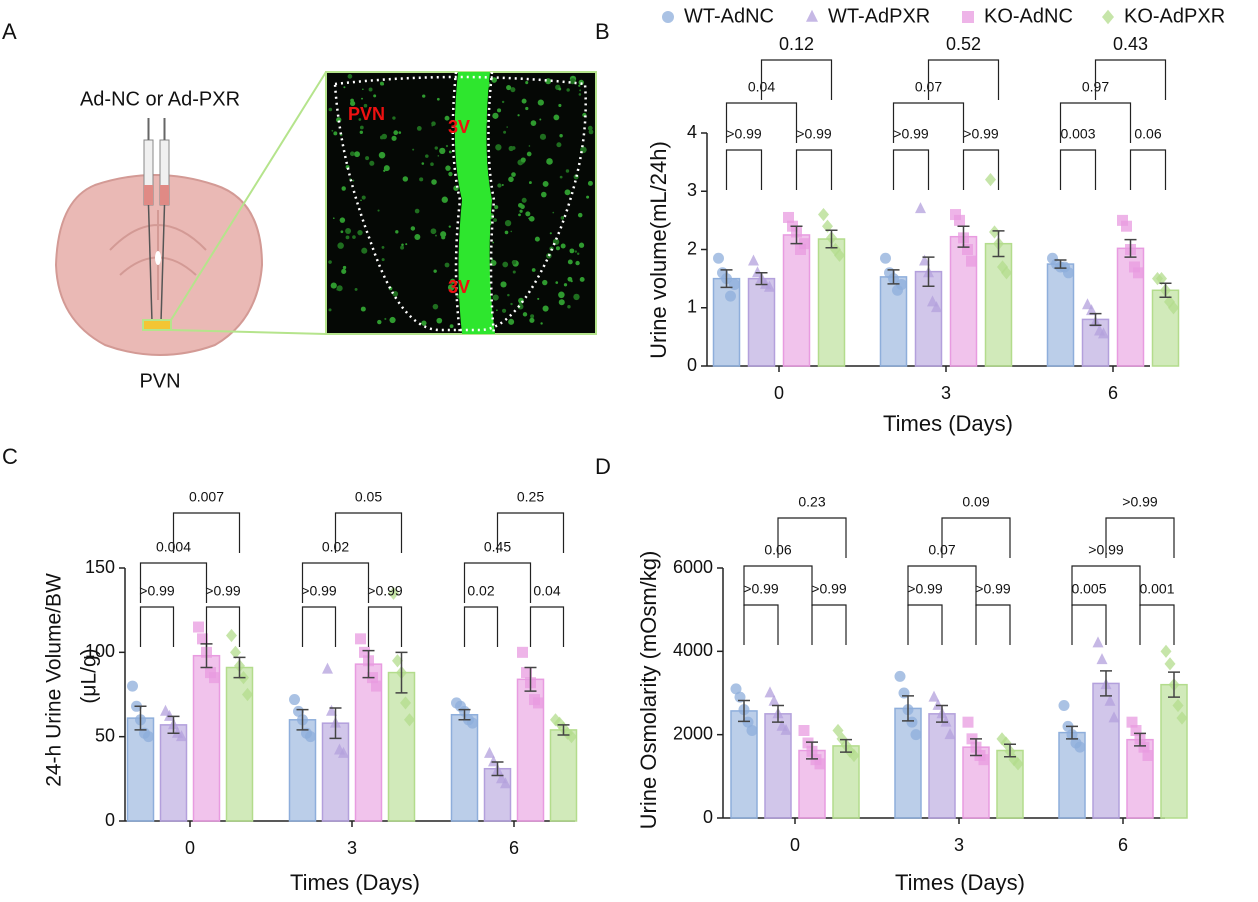  What do you see at coordinates (54, 680) in the screenshot?
I see `y-axis-label: 24-h Urine Volume/BW` at bounding box center [54, 680].